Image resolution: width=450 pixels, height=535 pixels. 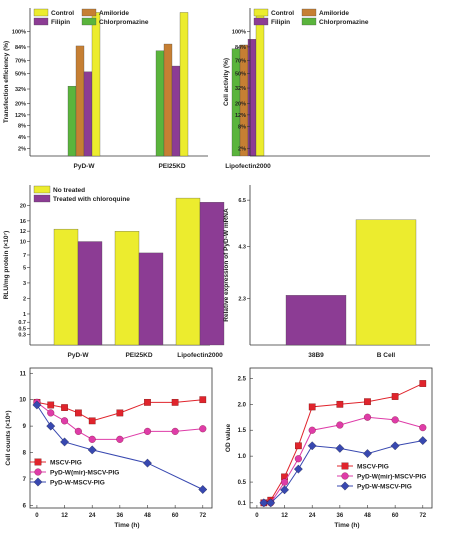 I want to click on y-tick-label: 6.5, so click(x=242, y=201).